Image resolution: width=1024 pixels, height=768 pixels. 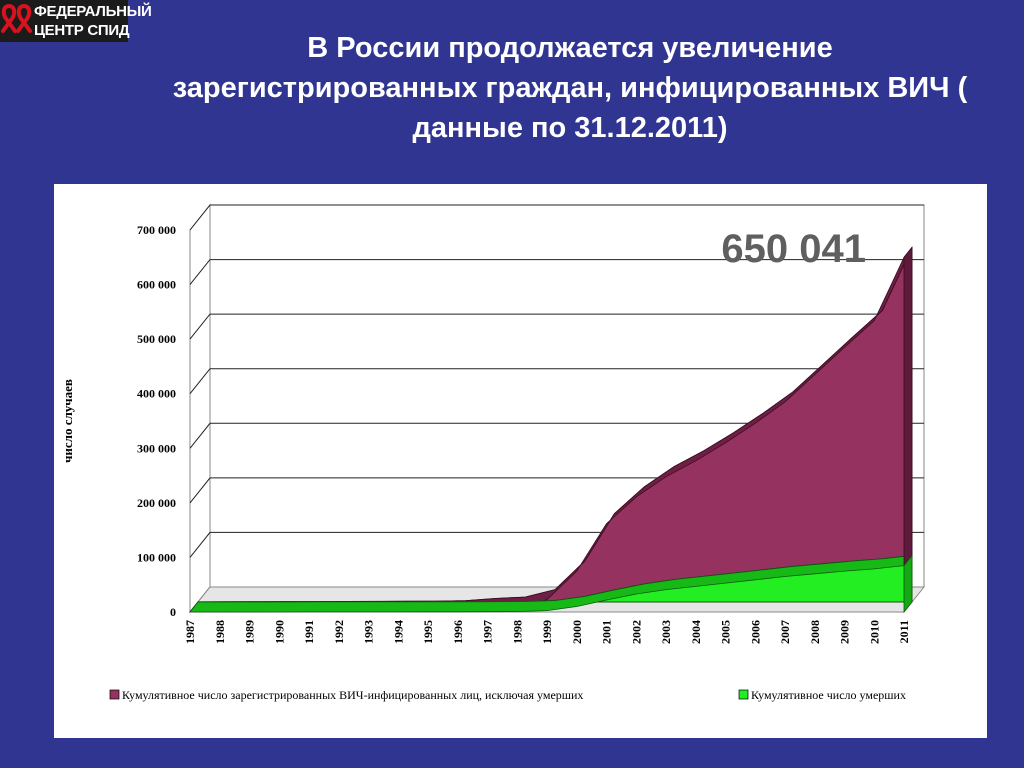 I want to click on logo-line2: ЦЕНТР СПИД, so click(x=82, y=30).